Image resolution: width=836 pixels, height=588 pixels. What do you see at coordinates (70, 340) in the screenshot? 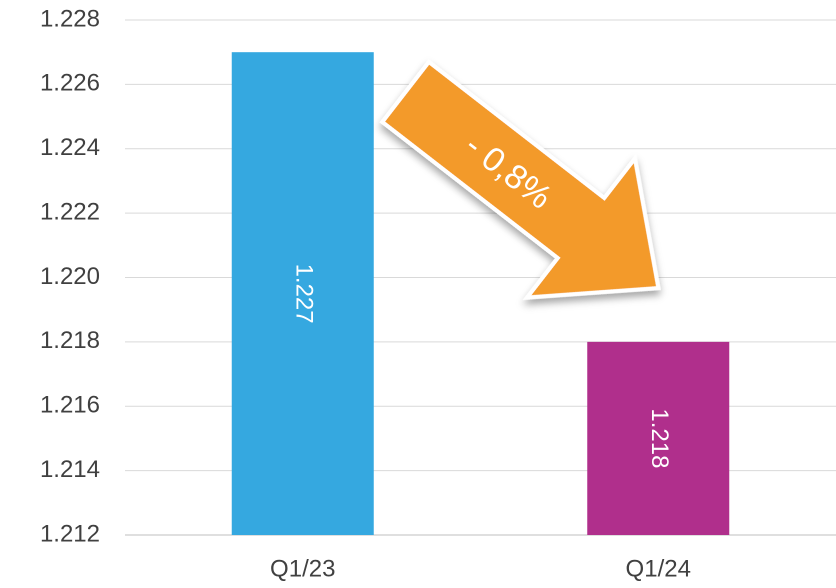
I see `y-tick-label: 1.218` at bounding box center [70, 340].